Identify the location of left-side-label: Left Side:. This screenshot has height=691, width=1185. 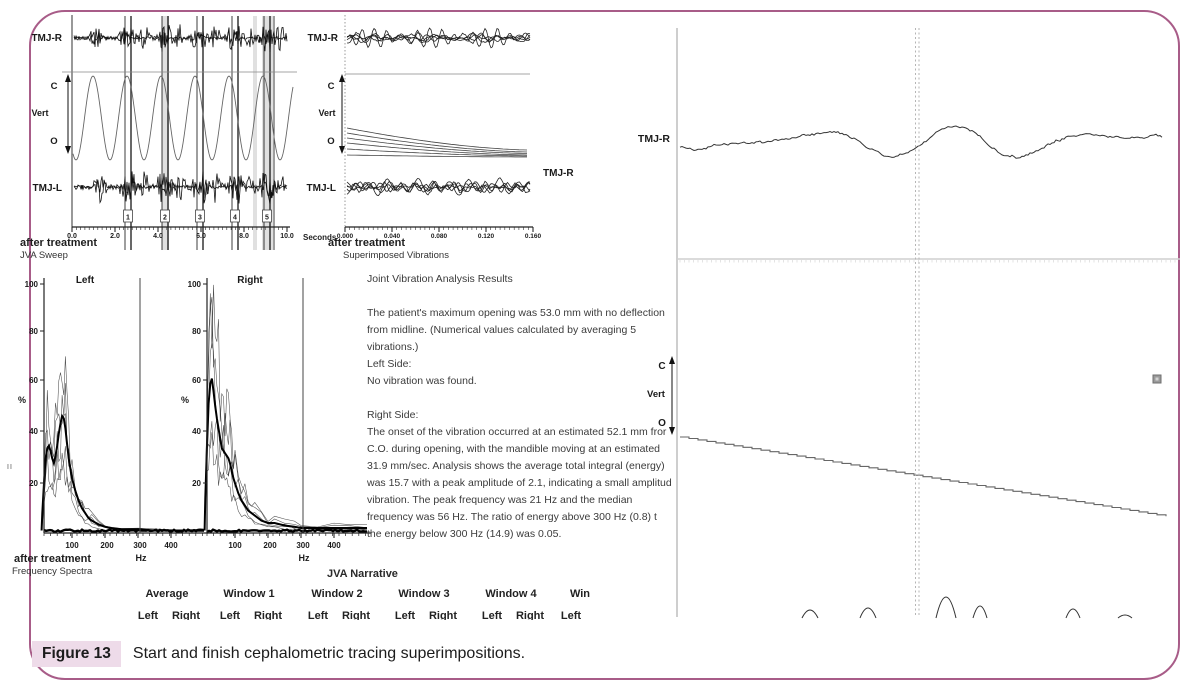
(389, 364).